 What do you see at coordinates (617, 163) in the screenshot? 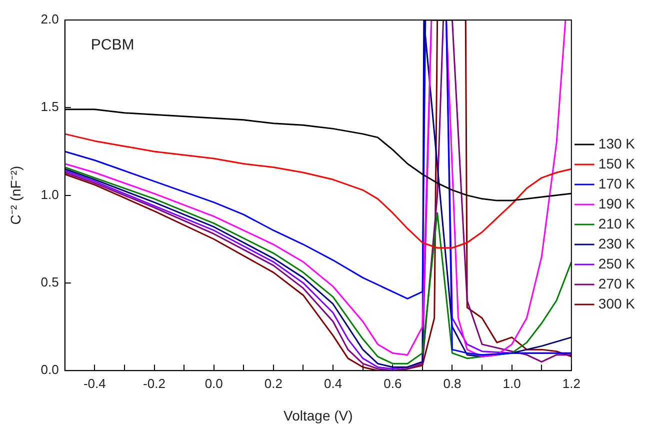
I see `legend-label: 150 K` at bounding box center [617, 163].